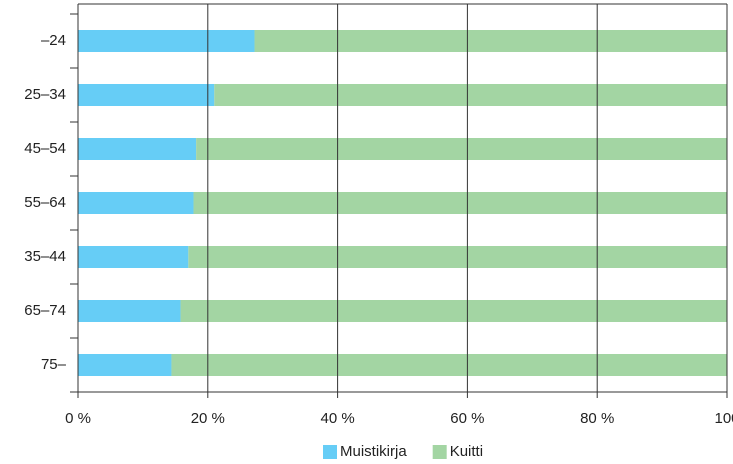 This screenshot has height=464, width=733. What do you see at coordinates (45, 94) in the screenshot?
I see `y-tick-label: 25–34` at bounding box center [45, 94].